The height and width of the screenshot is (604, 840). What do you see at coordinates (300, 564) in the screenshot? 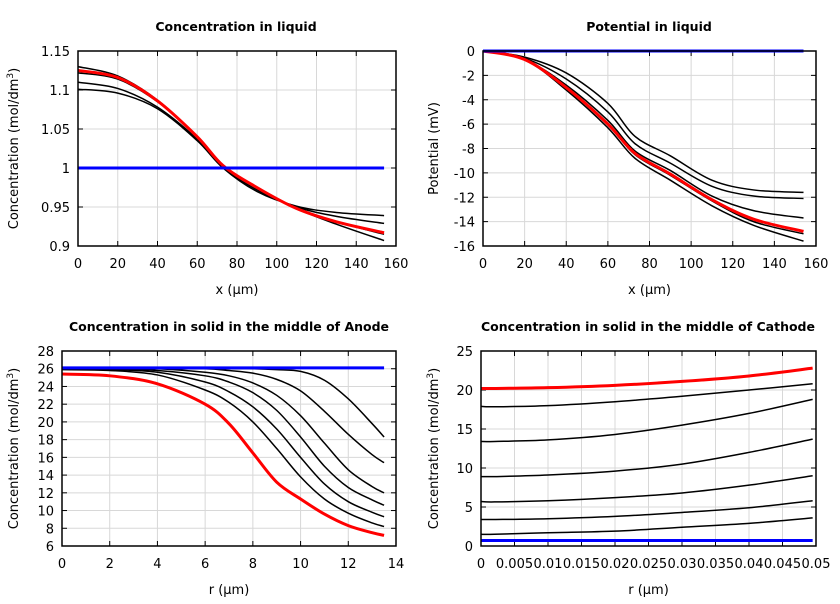
I see `x-tick-label: 10` at bounding box center [300, 564].